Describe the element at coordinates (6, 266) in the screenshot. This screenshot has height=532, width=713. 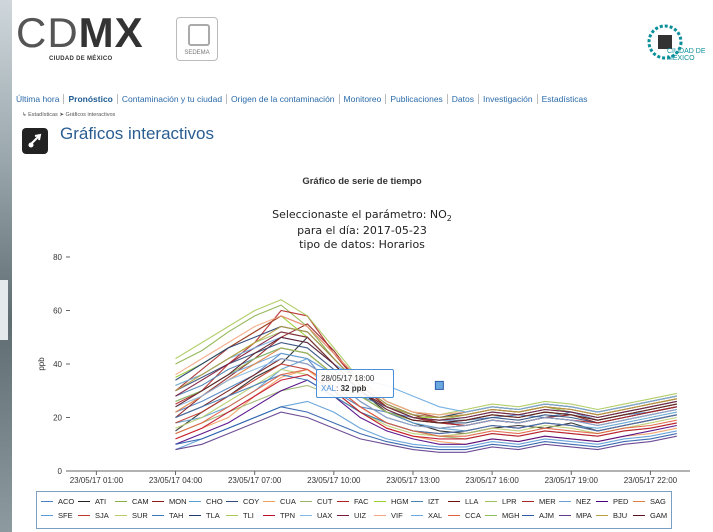
I see `left-background-strip` at that location.